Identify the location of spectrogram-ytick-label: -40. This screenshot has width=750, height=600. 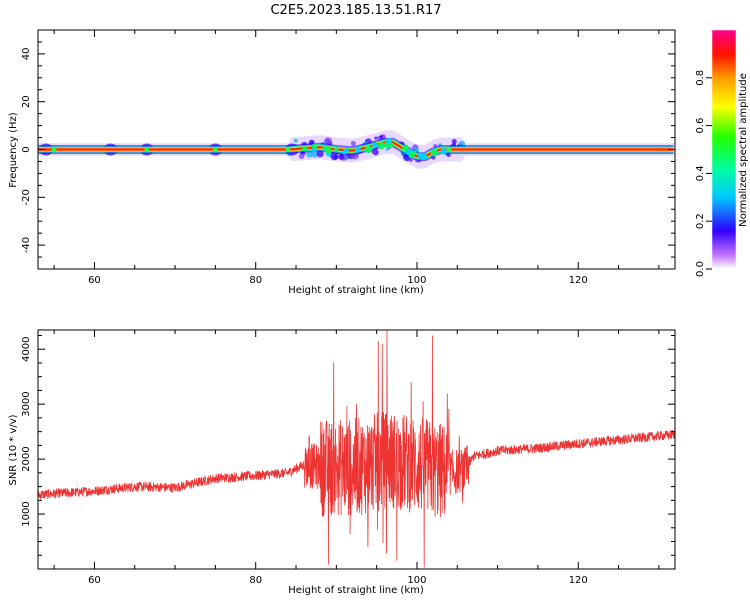
(26, 245).